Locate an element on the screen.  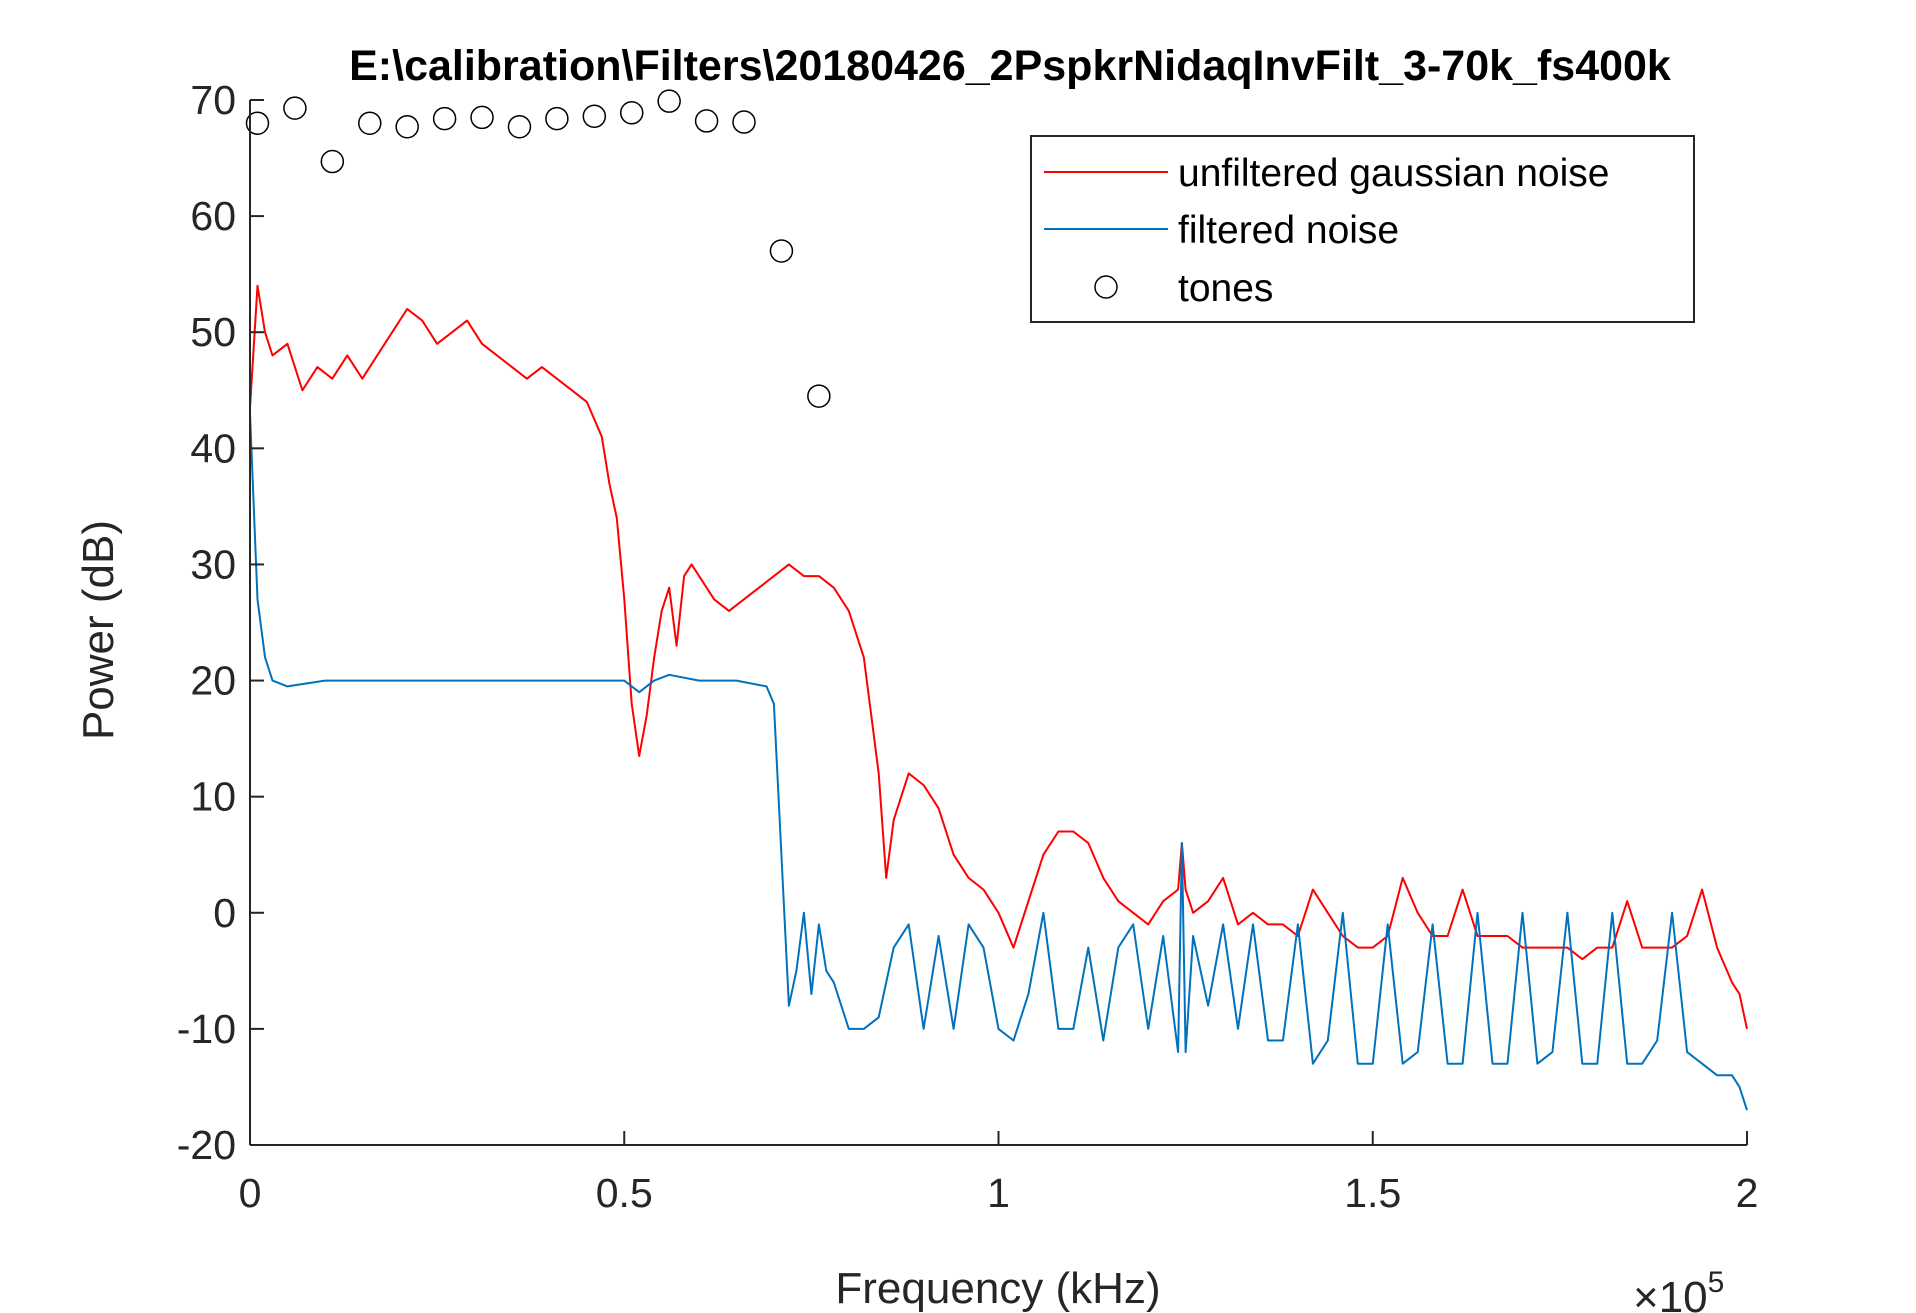
y-tick-label: -20 is located at coordinates (206, 1145).